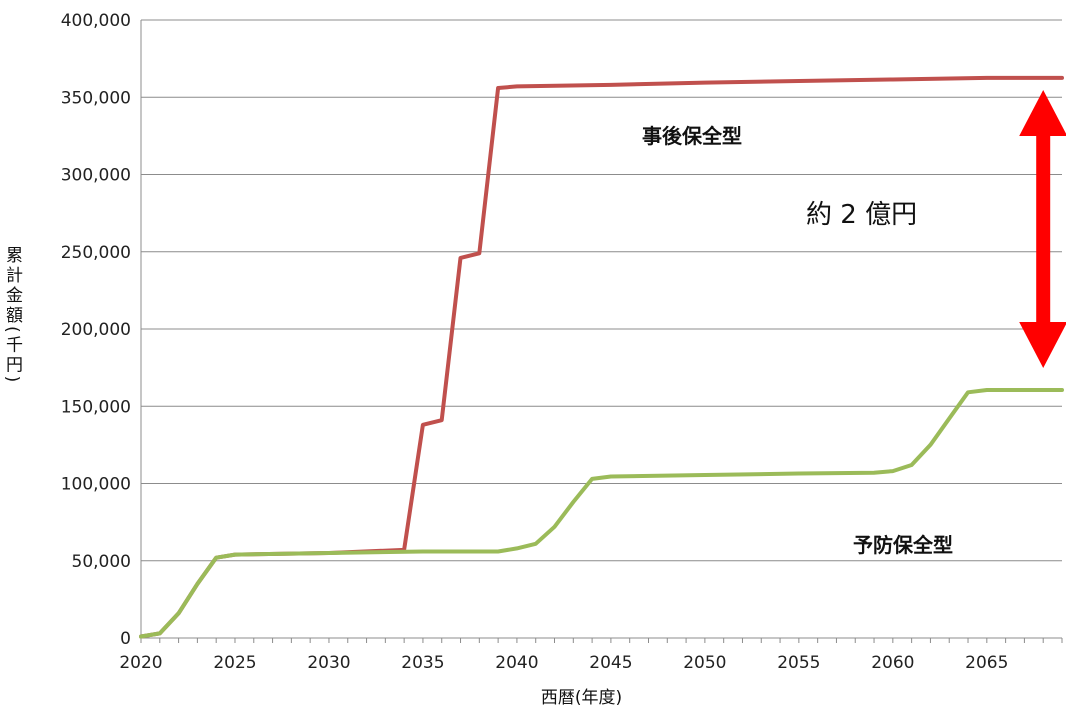 The height and width of the screenshot is (711, 1066). Describe the element at coordinates (96, 98) in the screenshot. I see `y-tick-label: 350,000` at that location.